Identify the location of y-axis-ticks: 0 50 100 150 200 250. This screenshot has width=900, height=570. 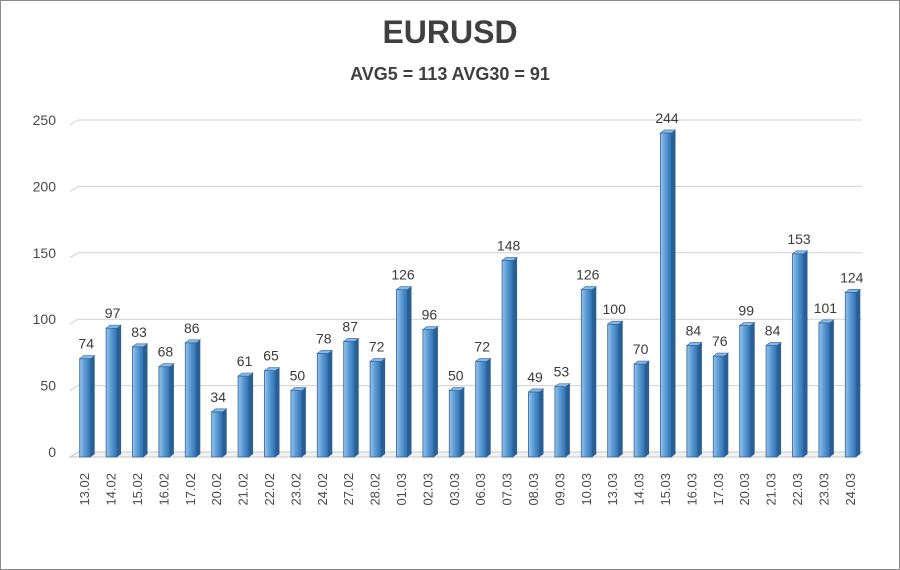
(45, 286).